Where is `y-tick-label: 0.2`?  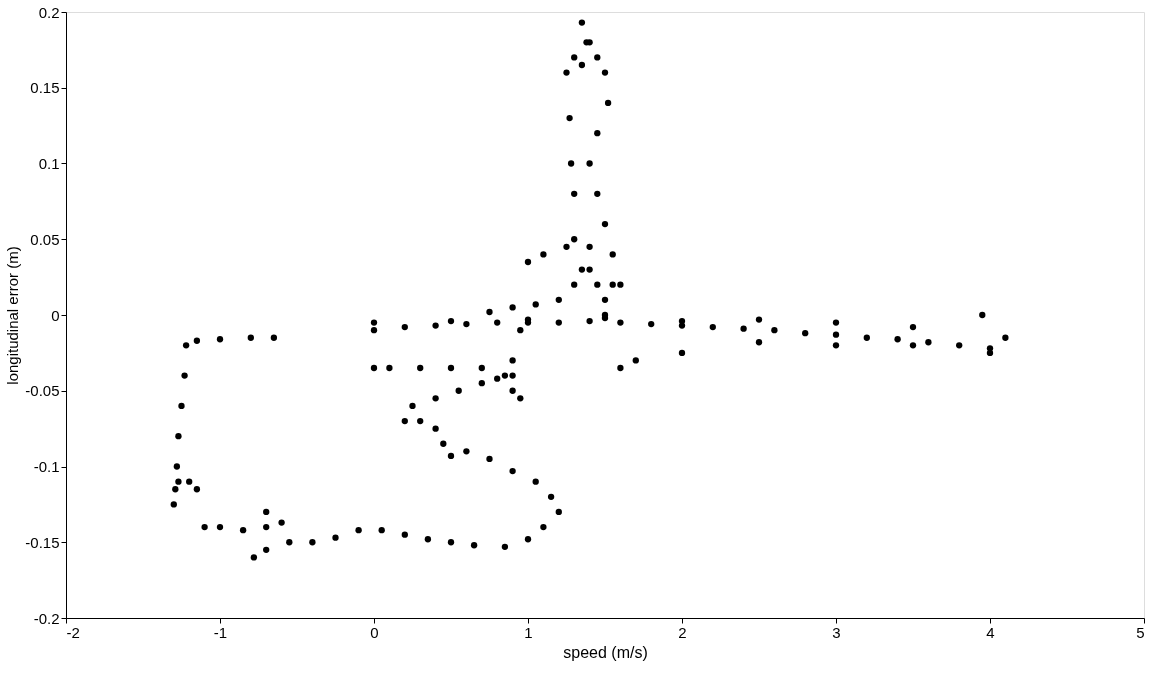 y-tick-label: 0.2 is located at coordinates (49, 12).